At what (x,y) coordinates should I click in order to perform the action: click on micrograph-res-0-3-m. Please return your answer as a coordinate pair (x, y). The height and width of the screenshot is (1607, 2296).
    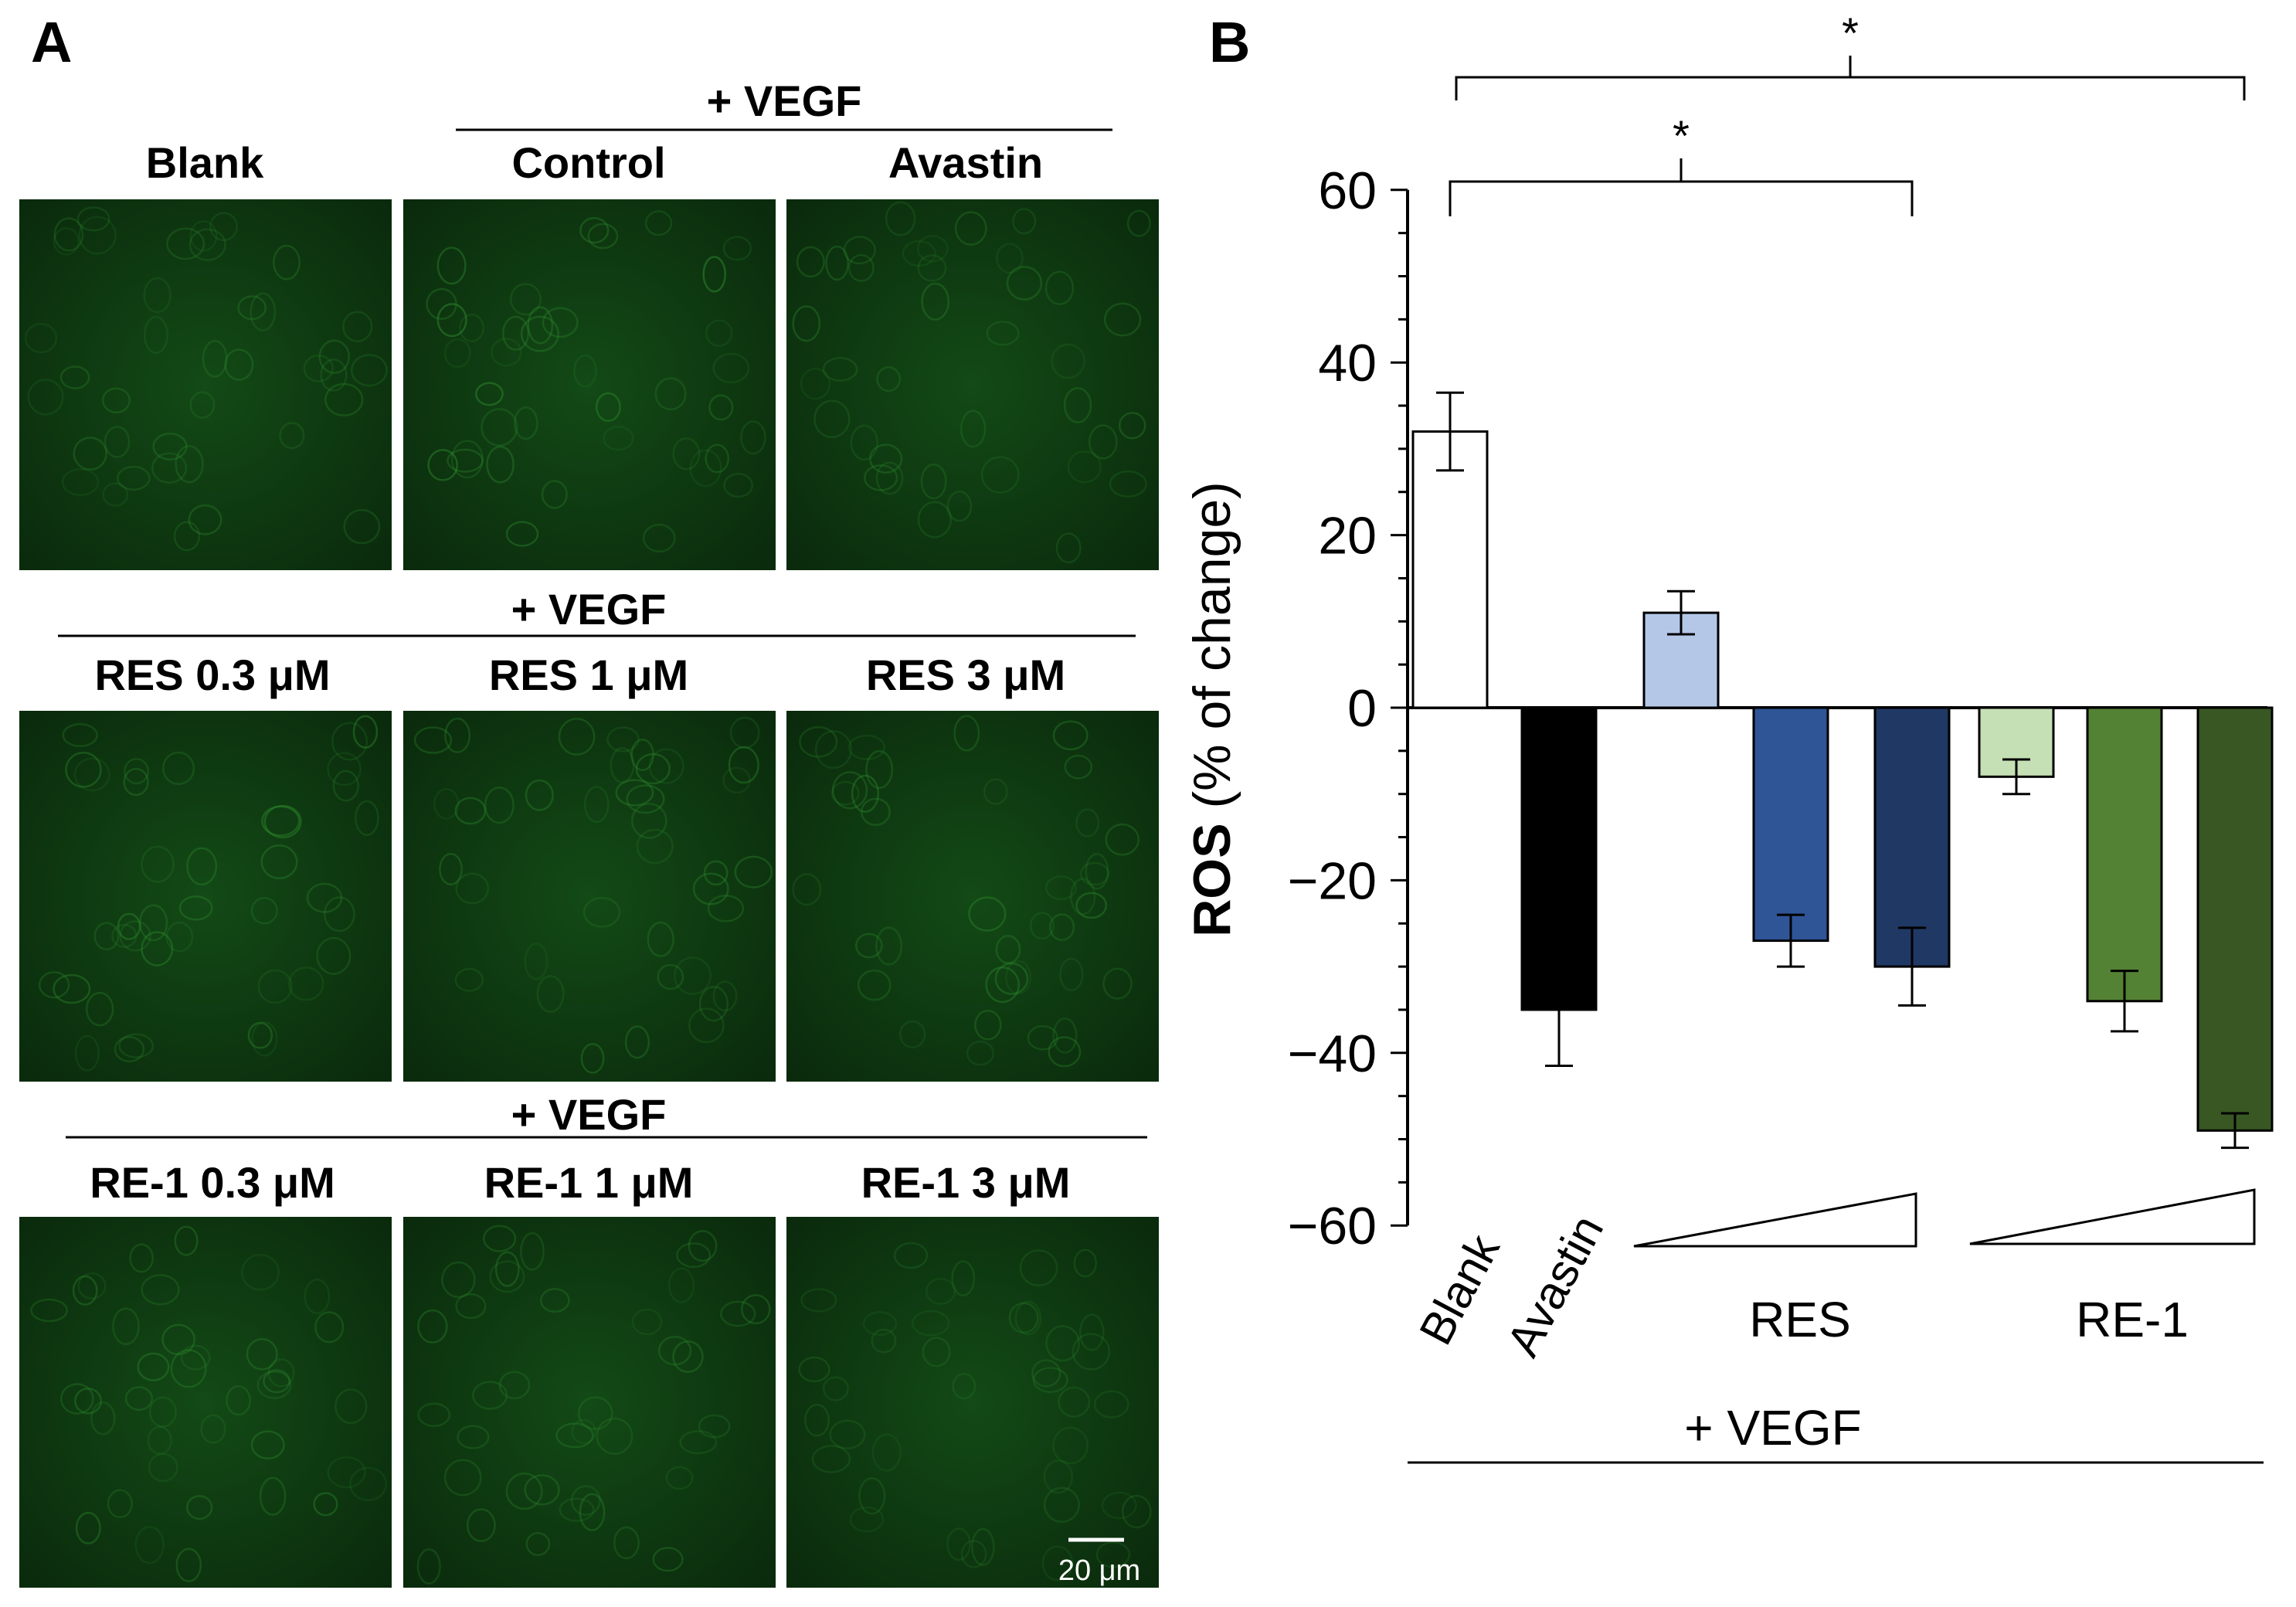
    Looking at the image, I should click on (205, 896).